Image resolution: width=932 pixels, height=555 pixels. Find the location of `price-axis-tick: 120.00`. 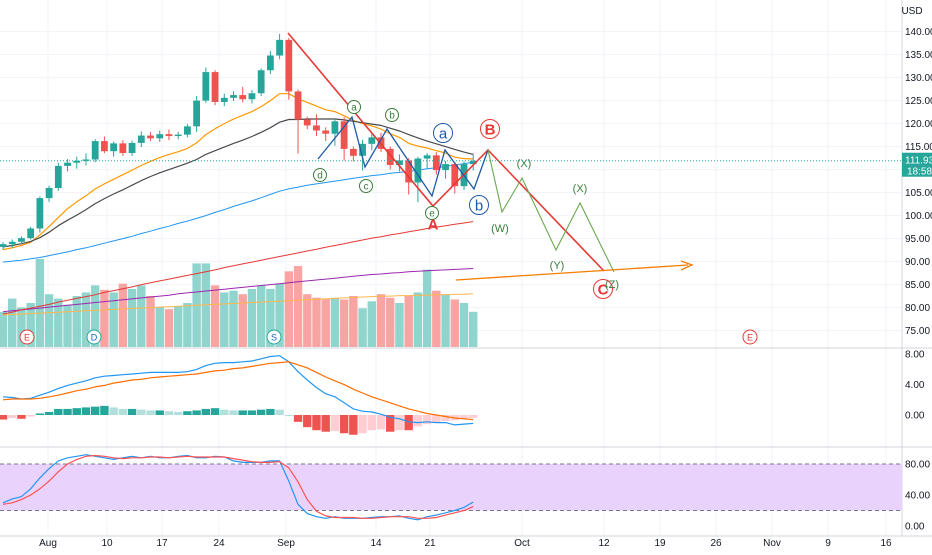

price-axis-tick: 120.00 is located at coordinates (918, 124).